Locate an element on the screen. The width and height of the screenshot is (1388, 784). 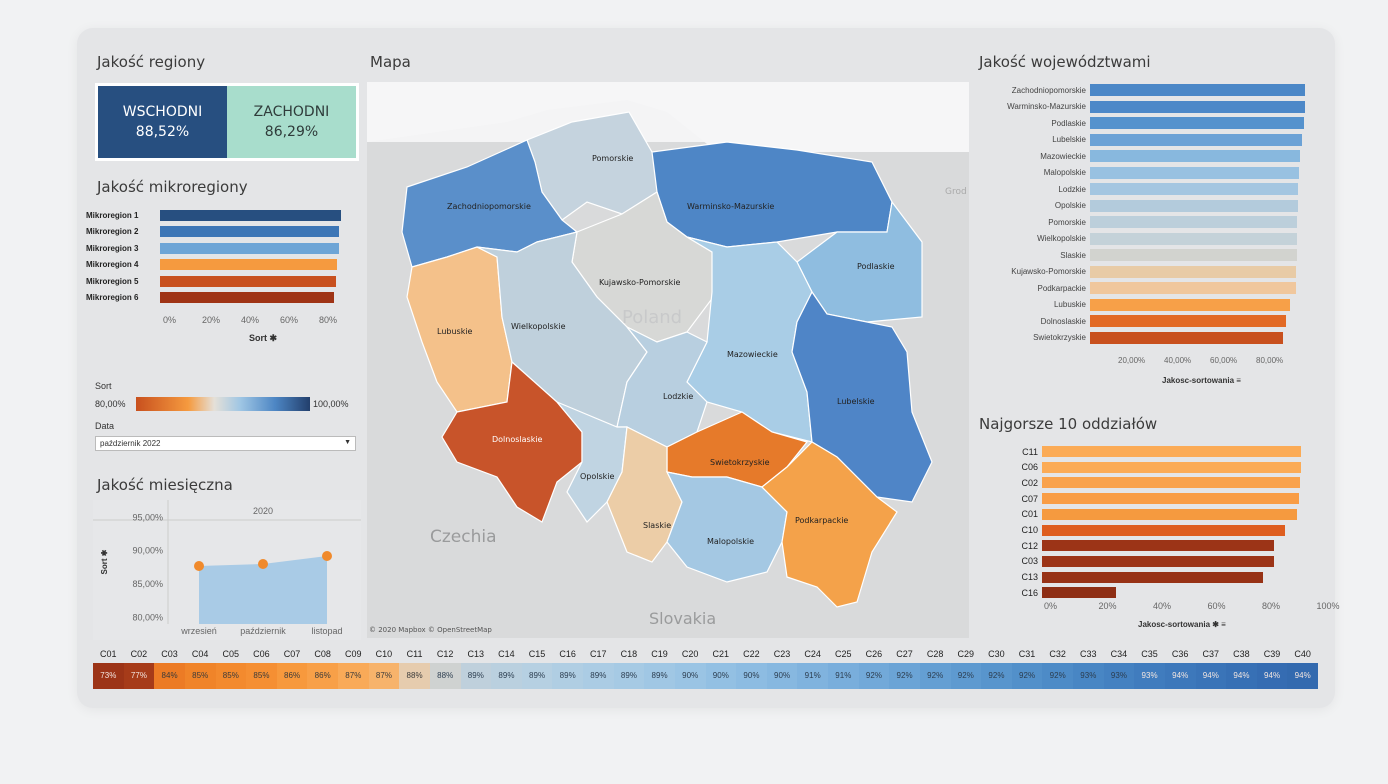
mikroregion-row: Mikroregion 2 is located at coordinates (213, 232).